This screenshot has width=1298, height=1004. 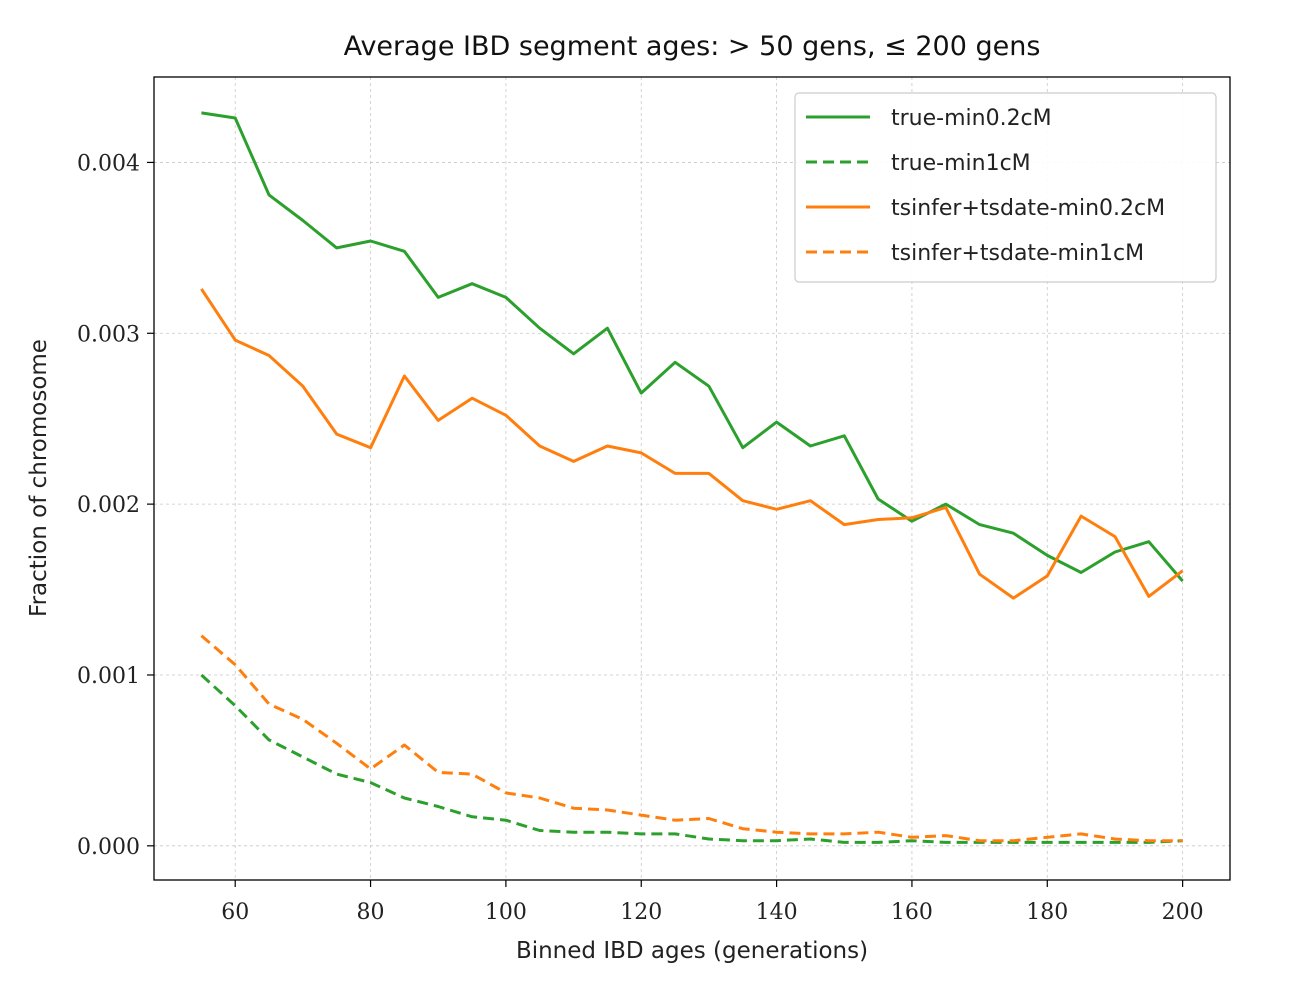 I want to click on legend-box, so click(x=1005, y=187).